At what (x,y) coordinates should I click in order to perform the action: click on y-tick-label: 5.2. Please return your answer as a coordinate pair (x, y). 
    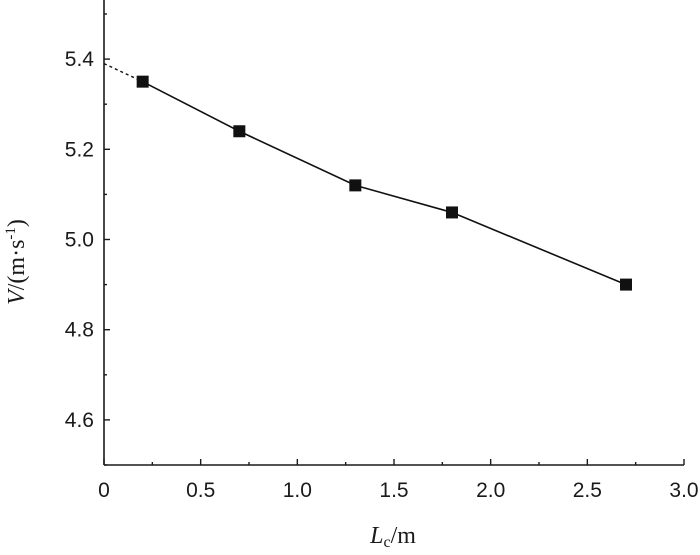
    Looking at the image, I should click on (79, 149).